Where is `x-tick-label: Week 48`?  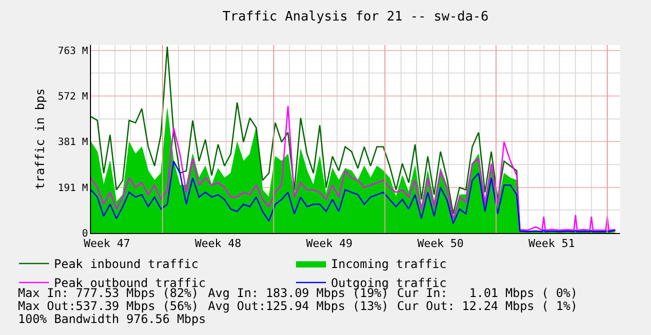
x-tick-label: Week 48 is located at coordinates (218, 243).